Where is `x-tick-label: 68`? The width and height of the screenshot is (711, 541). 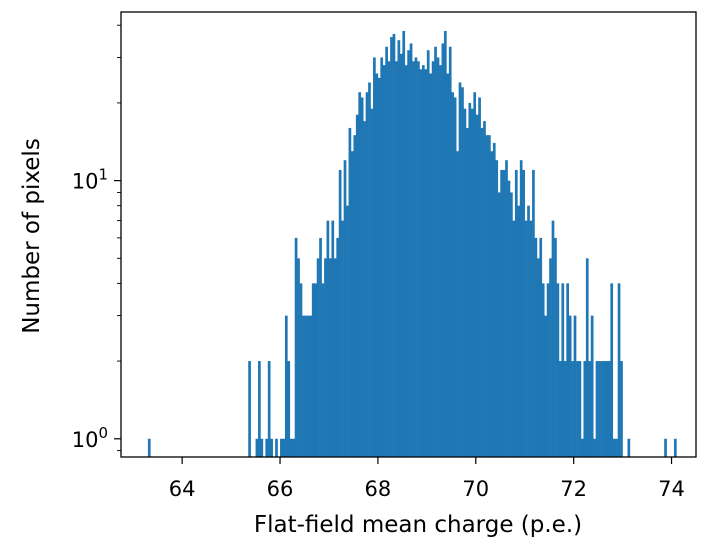
x-tick-label: 68 is located at coordinates (378, 489).